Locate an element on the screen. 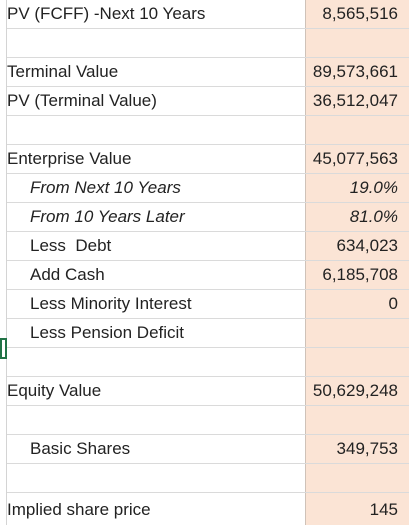 This screenshot has width=409, height=527. table-row: Implied share price 145 is located at coordinates (204, 509).